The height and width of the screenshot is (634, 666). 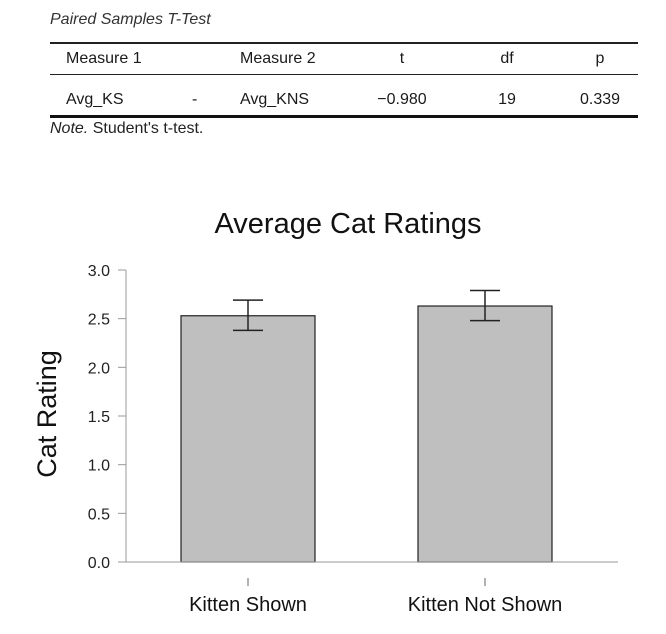 What do you see at coordinates (99, 271) in the screenshot?
I see `y-tick-label: 3.0` at bounding box center [99, 271].